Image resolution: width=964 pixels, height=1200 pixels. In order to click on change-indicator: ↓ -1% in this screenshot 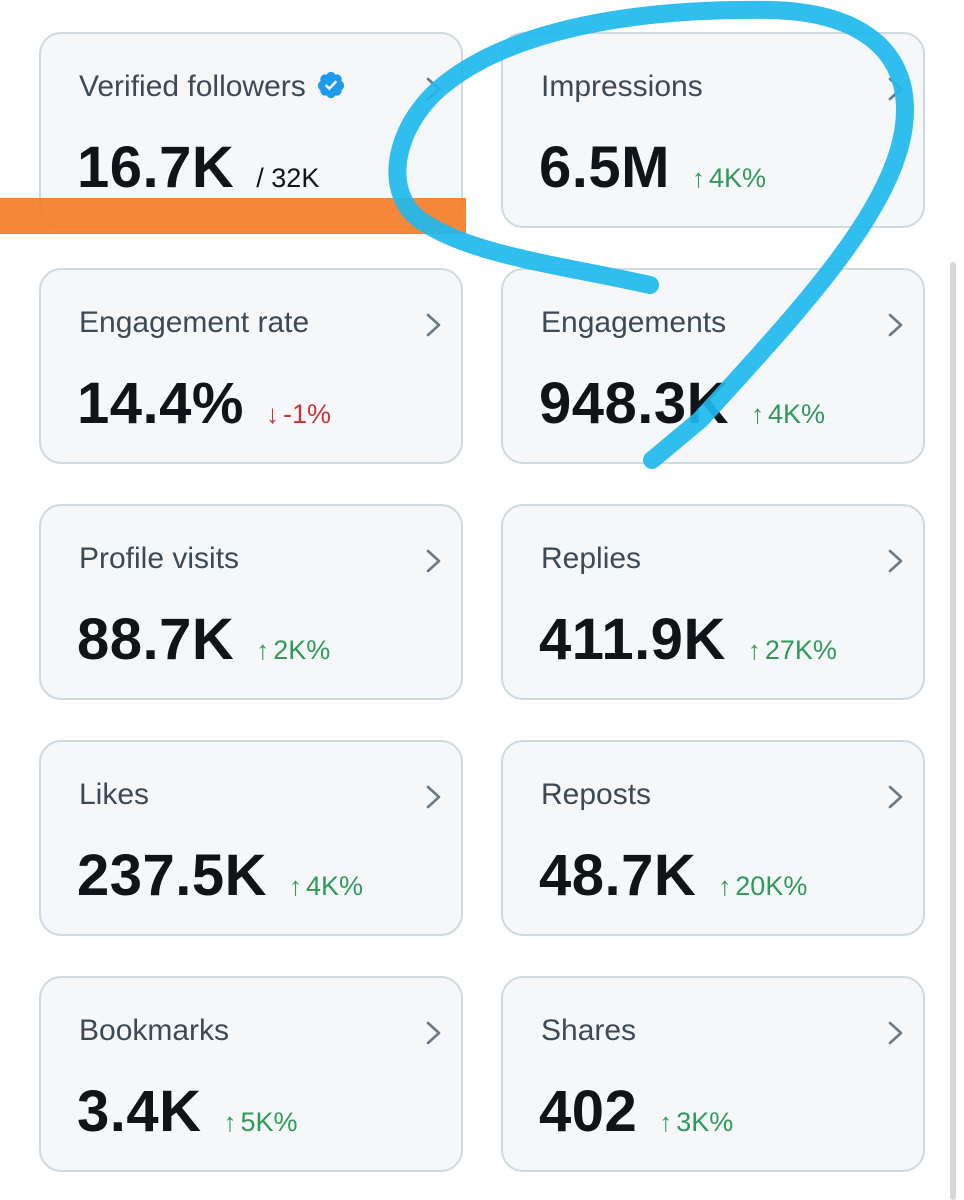, I will do `click(298, 414)`.